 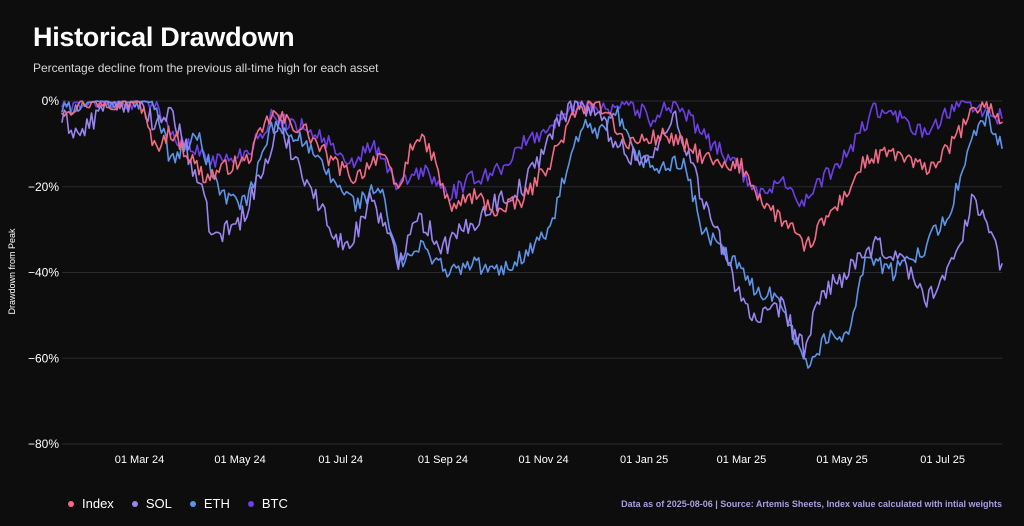 What do you see at coordinates (644, 460) in the screenshot?
I see `x-tick-label: 01 Jan 25` at bounding box center [644, 460].